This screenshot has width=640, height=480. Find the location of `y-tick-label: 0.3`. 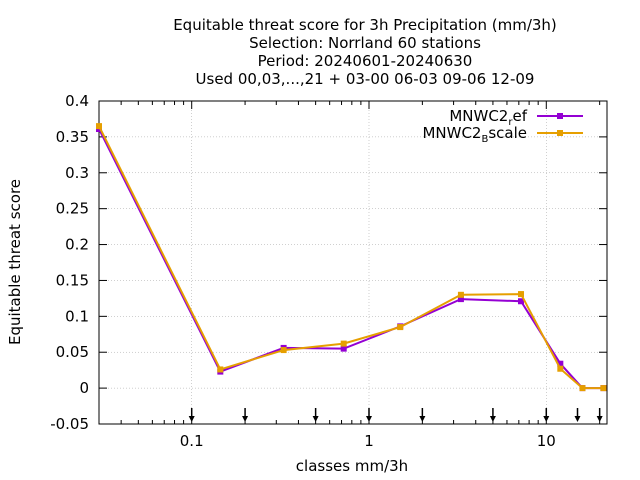

y-tick-label: 0.3 is located at coordinates (77, 173).